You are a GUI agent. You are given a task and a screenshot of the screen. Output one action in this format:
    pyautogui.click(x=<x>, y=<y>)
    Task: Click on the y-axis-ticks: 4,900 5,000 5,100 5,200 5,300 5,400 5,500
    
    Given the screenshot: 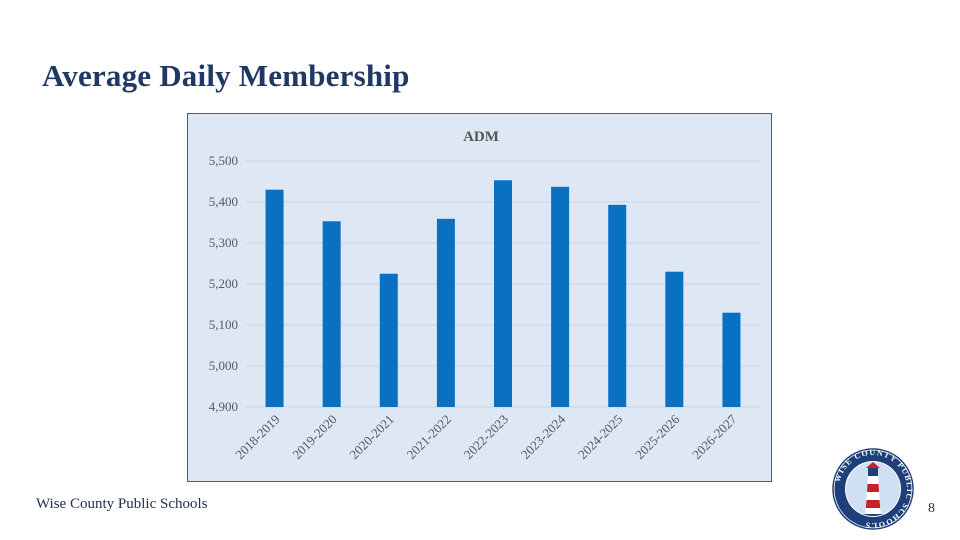 What is the action you would take?
    pyautogui.click(x=223, y=283)
    